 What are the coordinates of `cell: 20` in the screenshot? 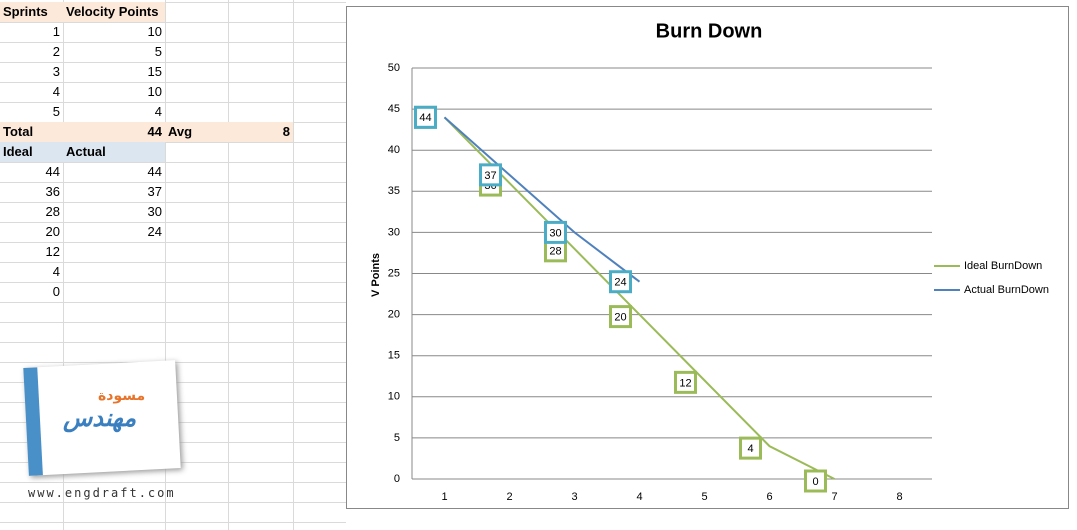 It's located at (52, 231).